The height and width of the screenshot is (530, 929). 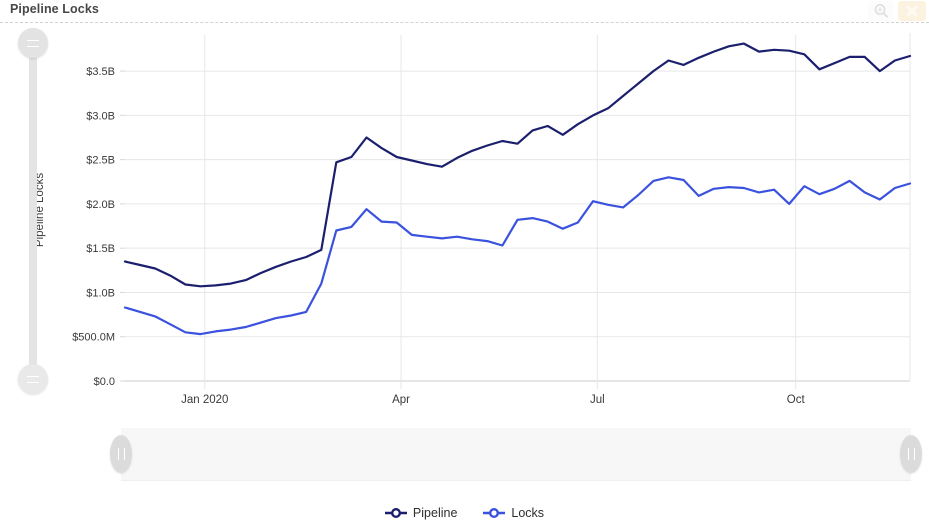 I want to click on range-handle-right, so click(x=911, y=454).